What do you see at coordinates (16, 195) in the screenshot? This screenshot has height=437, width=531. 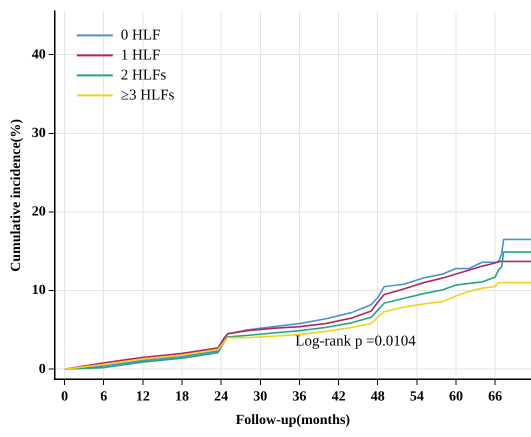 I see `y-axis-title: Cumulative incidence(%)` at bounding box center [16, 195].